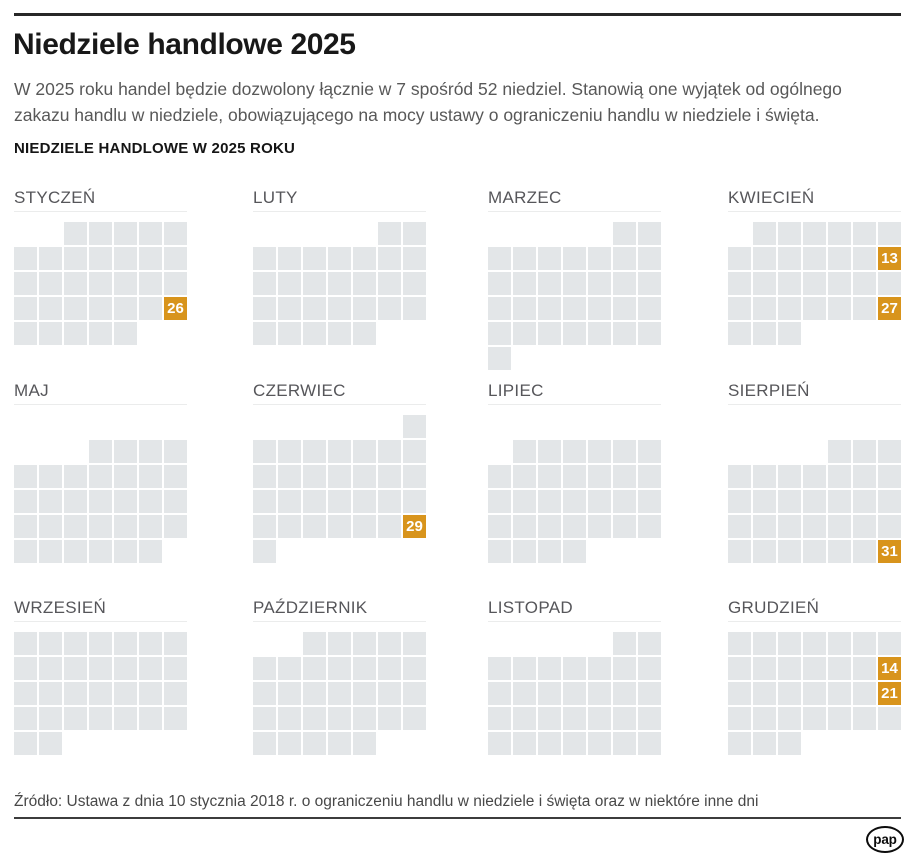 The image size is (915, 857). I want to click on month-kwiecien: KWIECIEŃ 13 27, so click(814, 284).